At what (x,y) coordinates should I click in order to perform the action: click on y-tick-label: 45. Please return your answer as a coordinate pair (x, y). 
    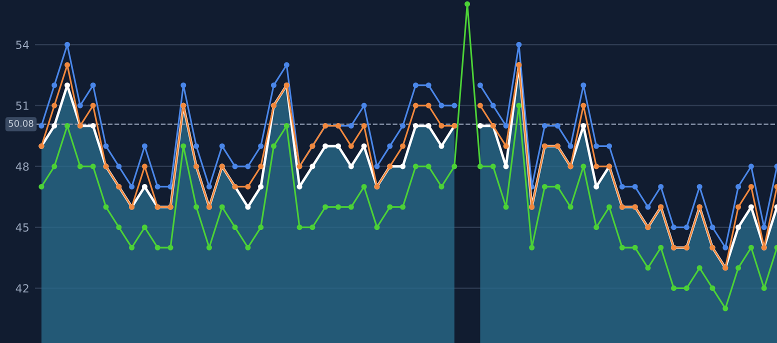
    Looking at the image, I should click on (22, 227).